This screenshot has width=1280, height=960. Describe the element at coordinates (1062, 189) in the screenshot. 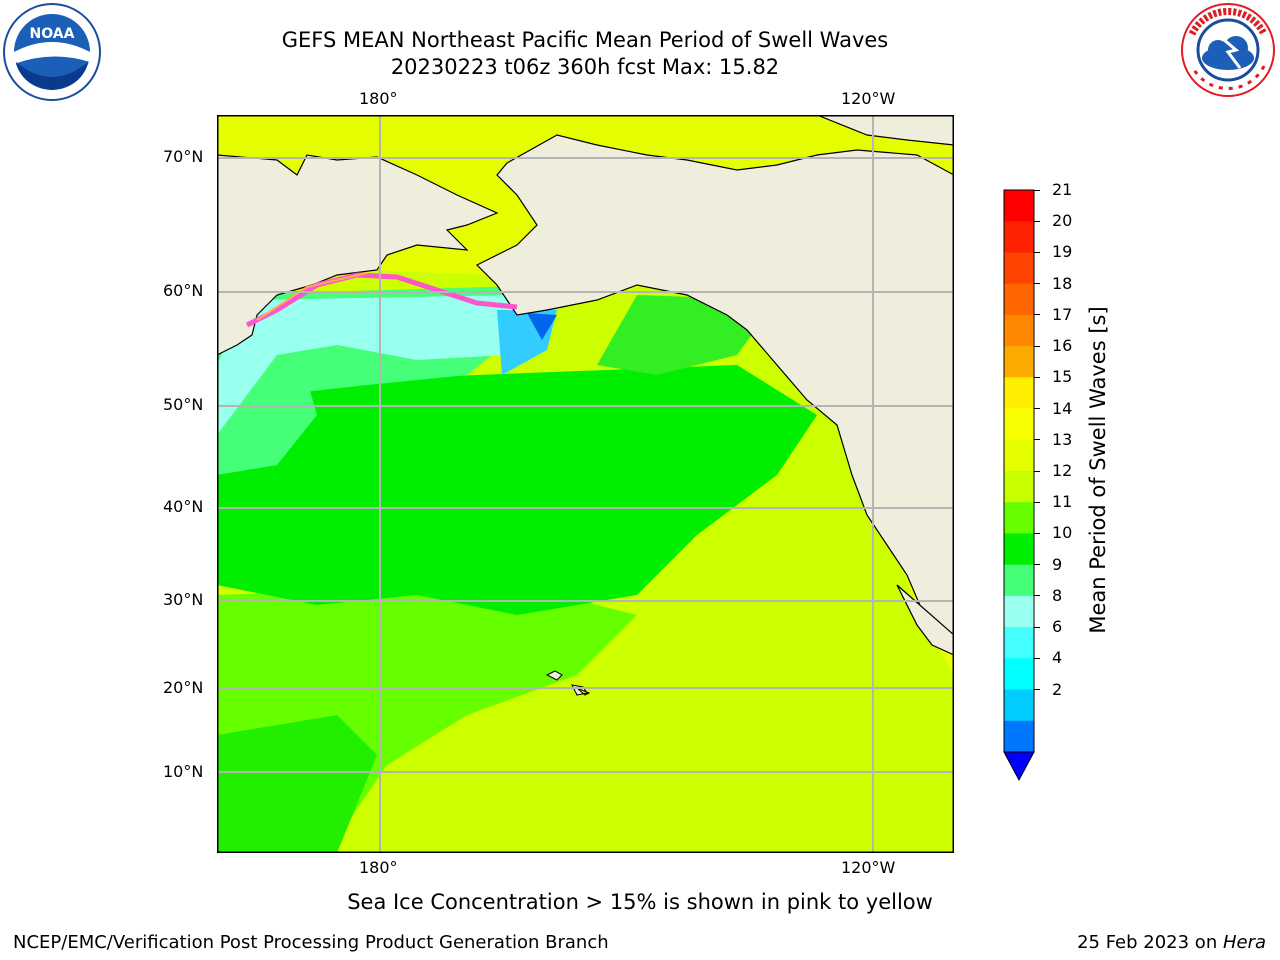

I see `colorbar-tick-label: 21` at that location.